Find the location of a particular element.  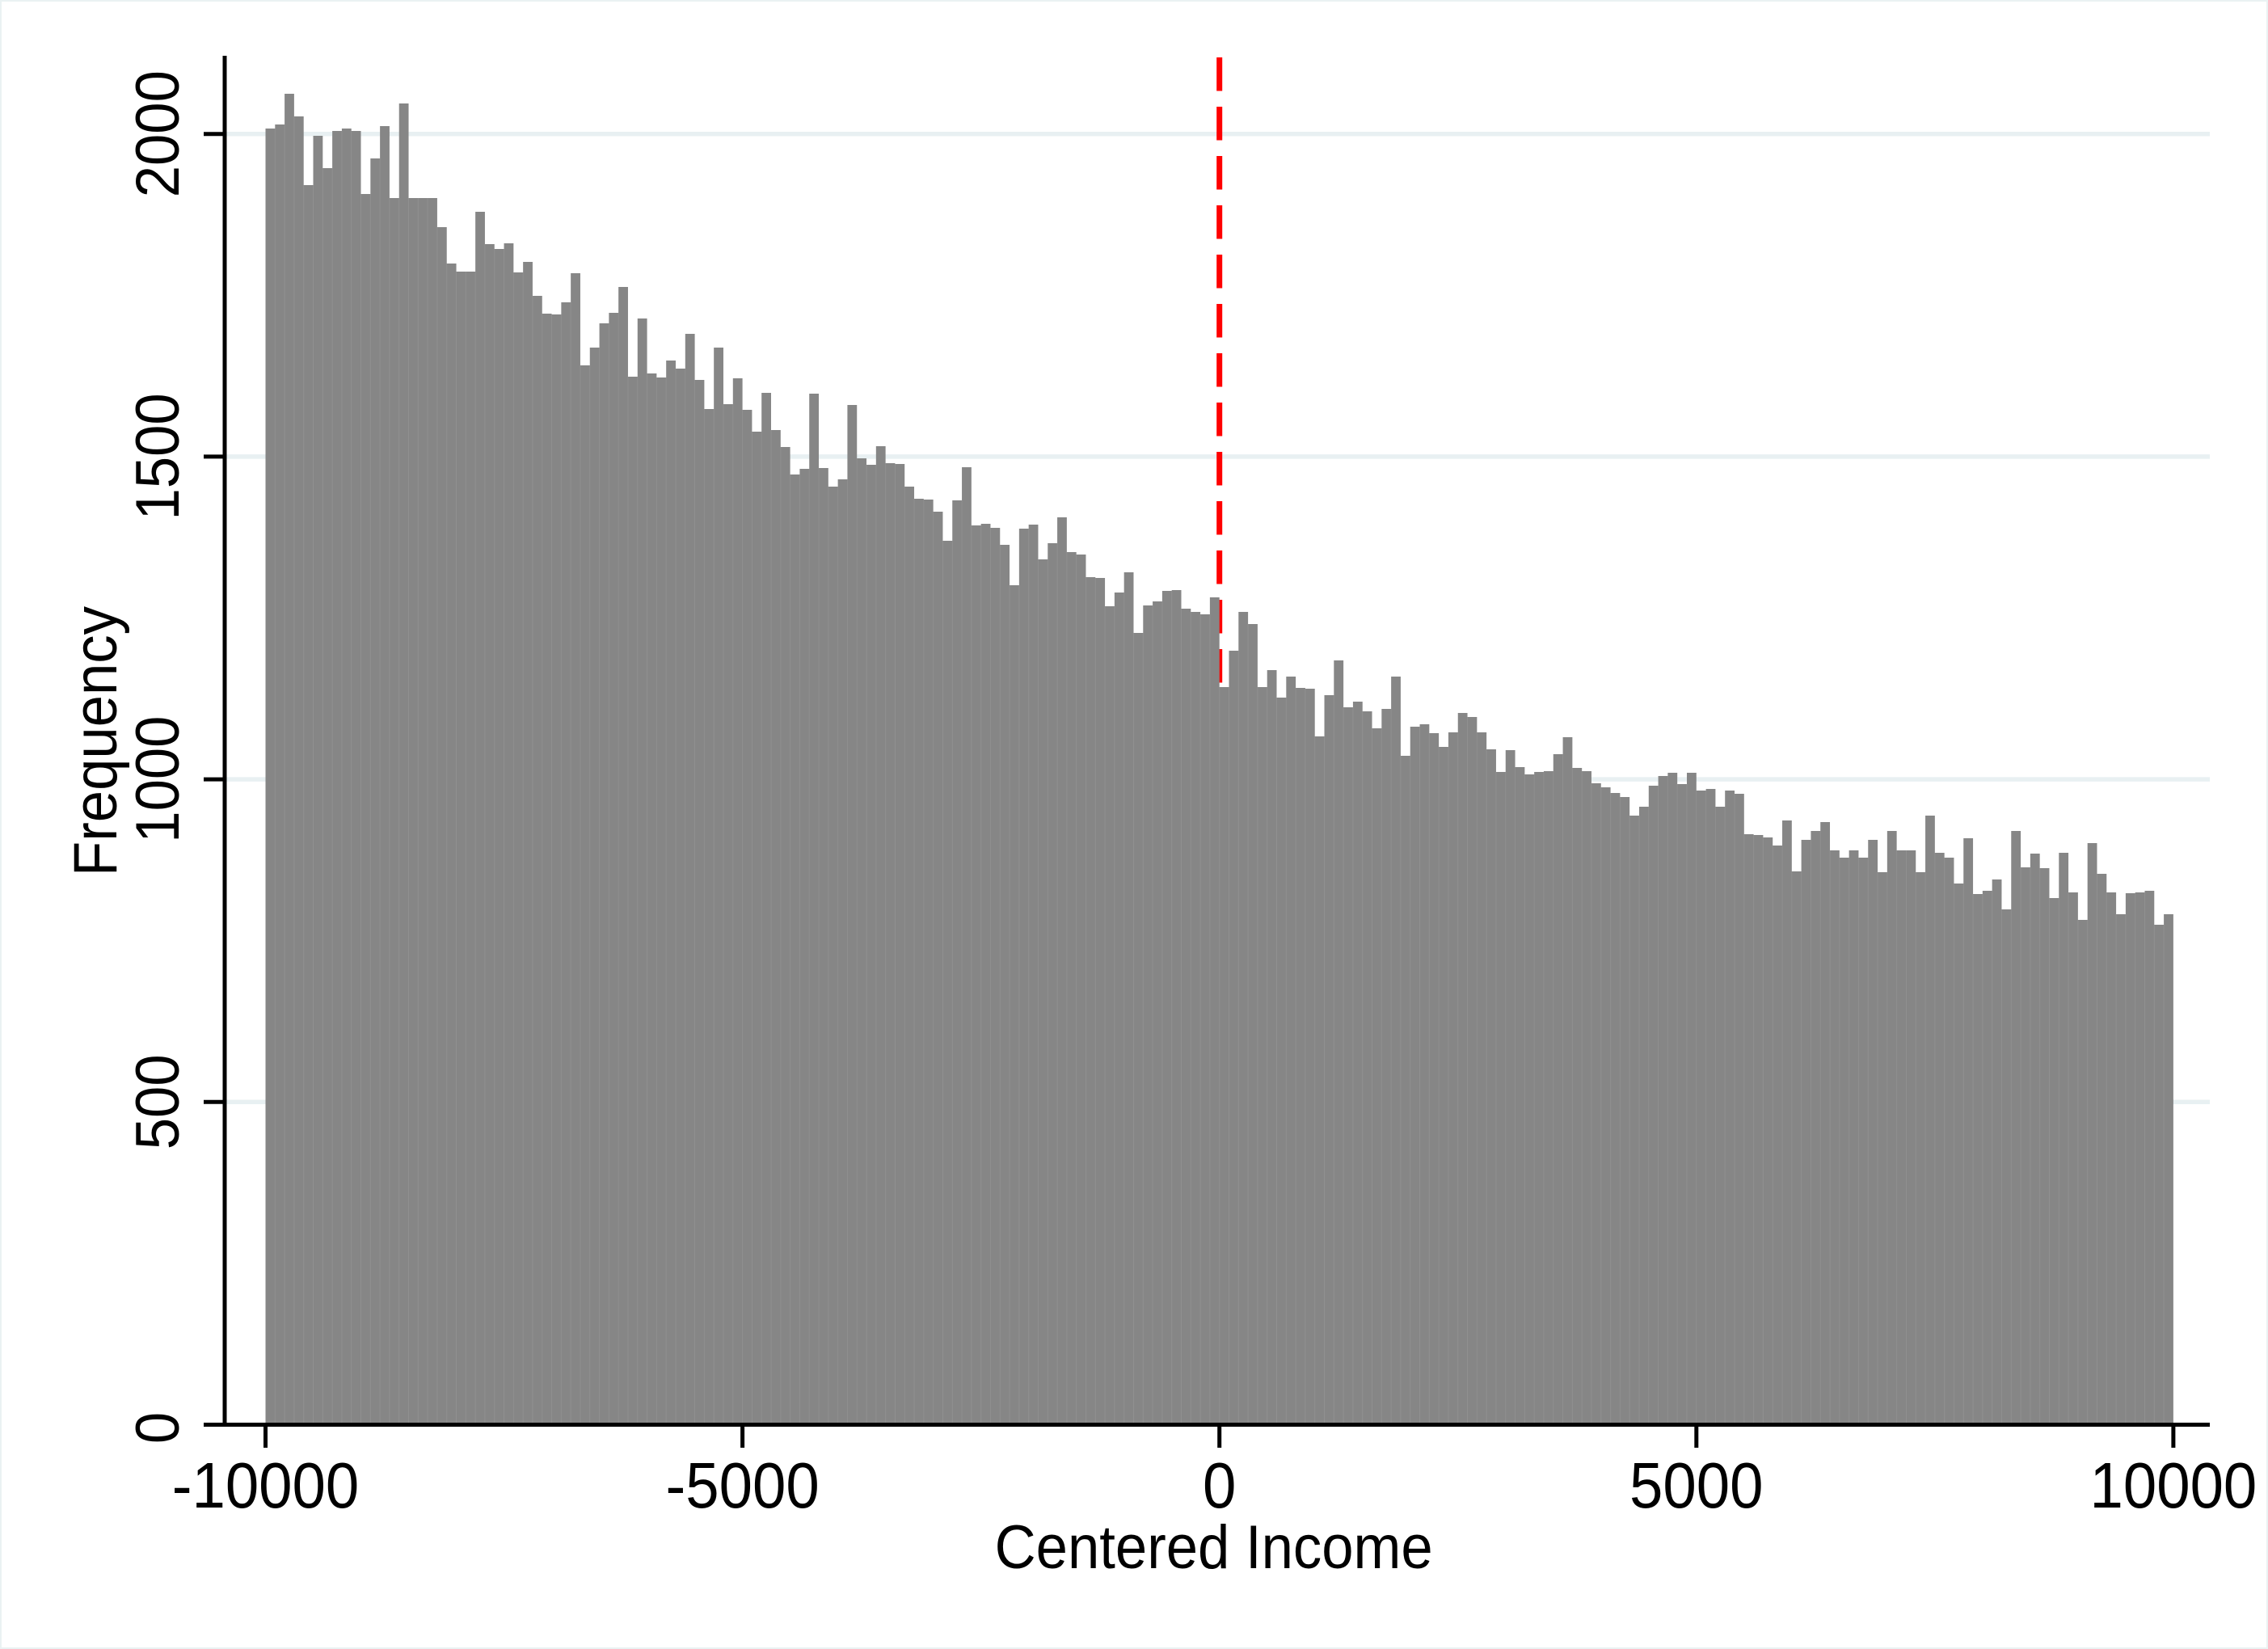

svg-text: 500 is located at coordinates (158, 1101).